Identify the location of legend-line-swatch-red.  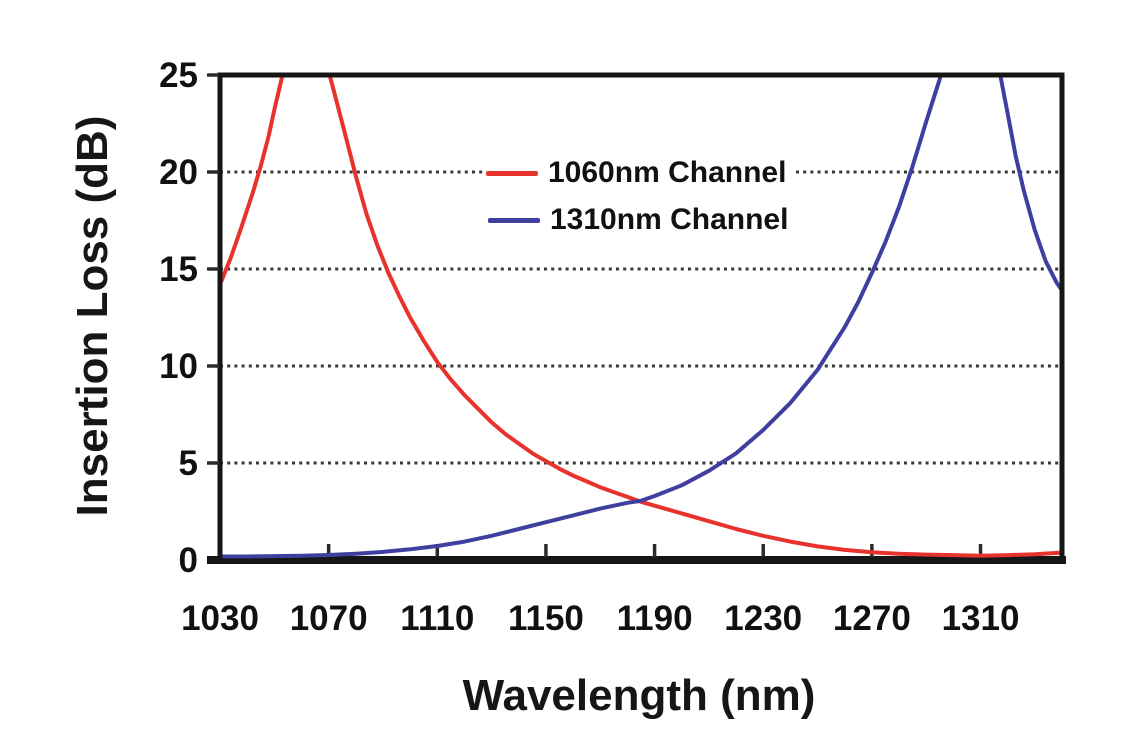
(512, 173).